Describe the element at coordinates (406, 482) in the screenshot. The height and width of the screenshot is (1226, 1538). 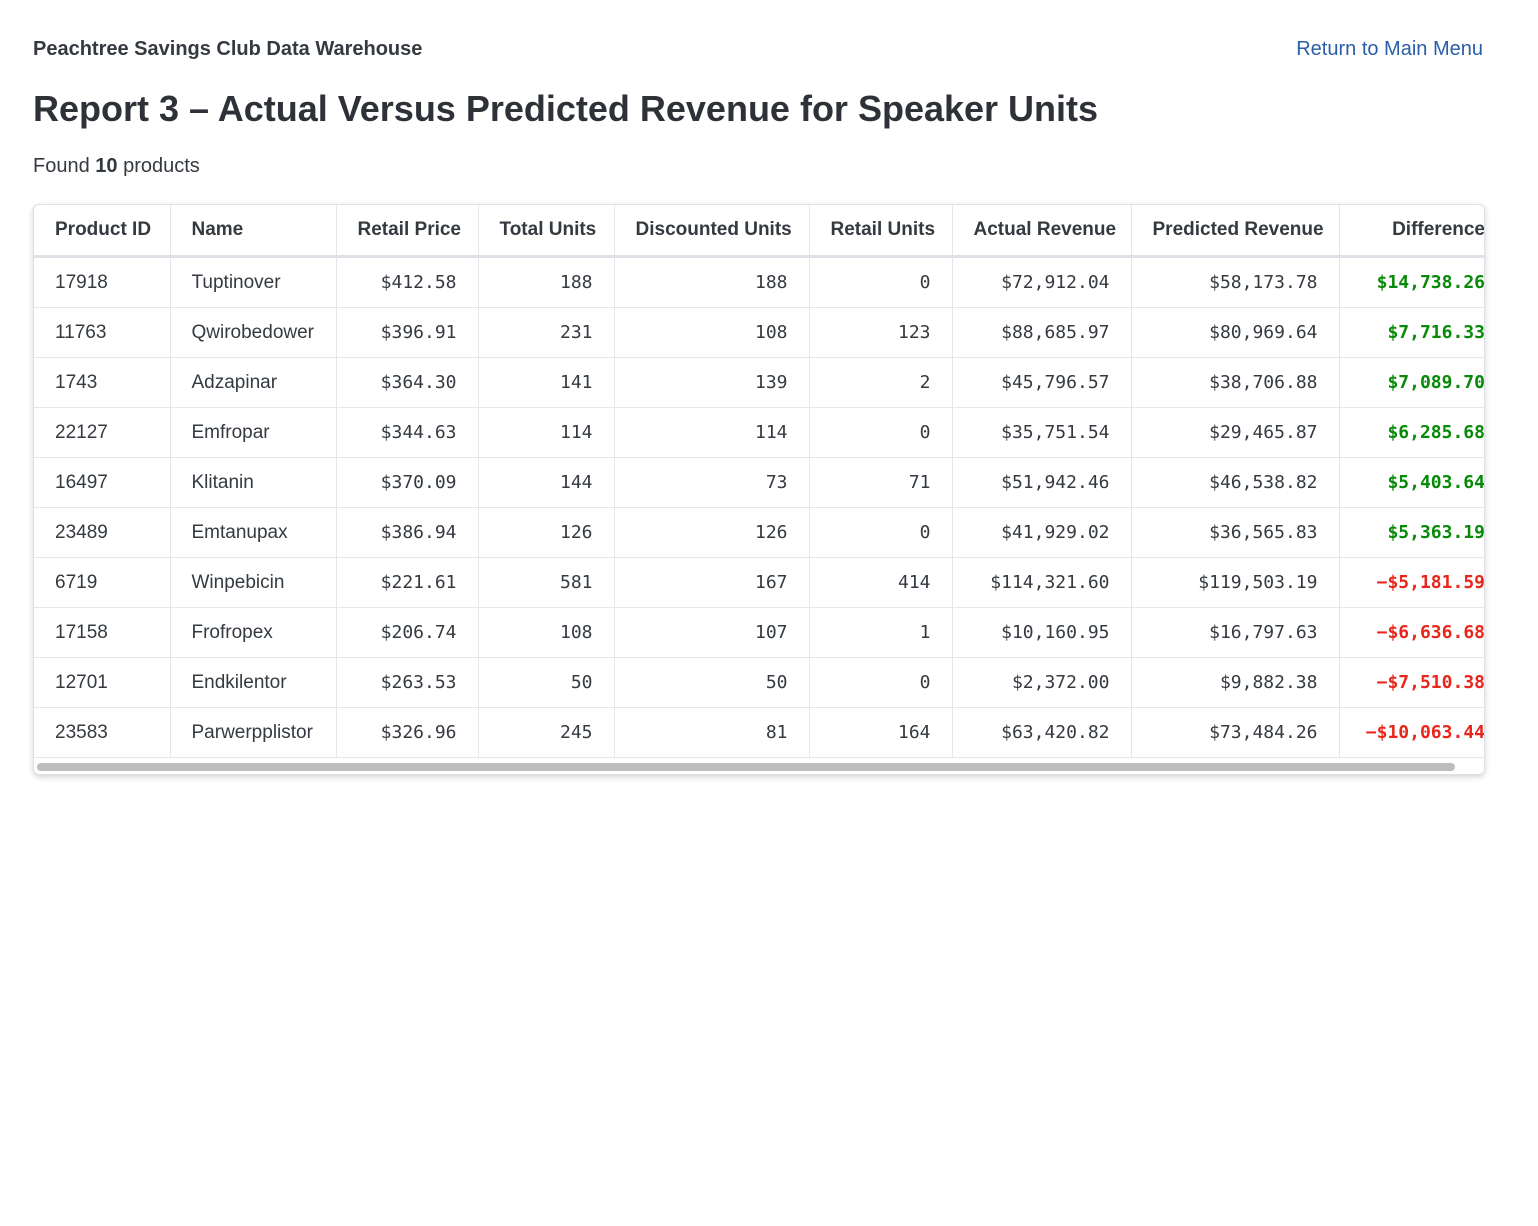
I see `table-cell: $370.09` at that location.